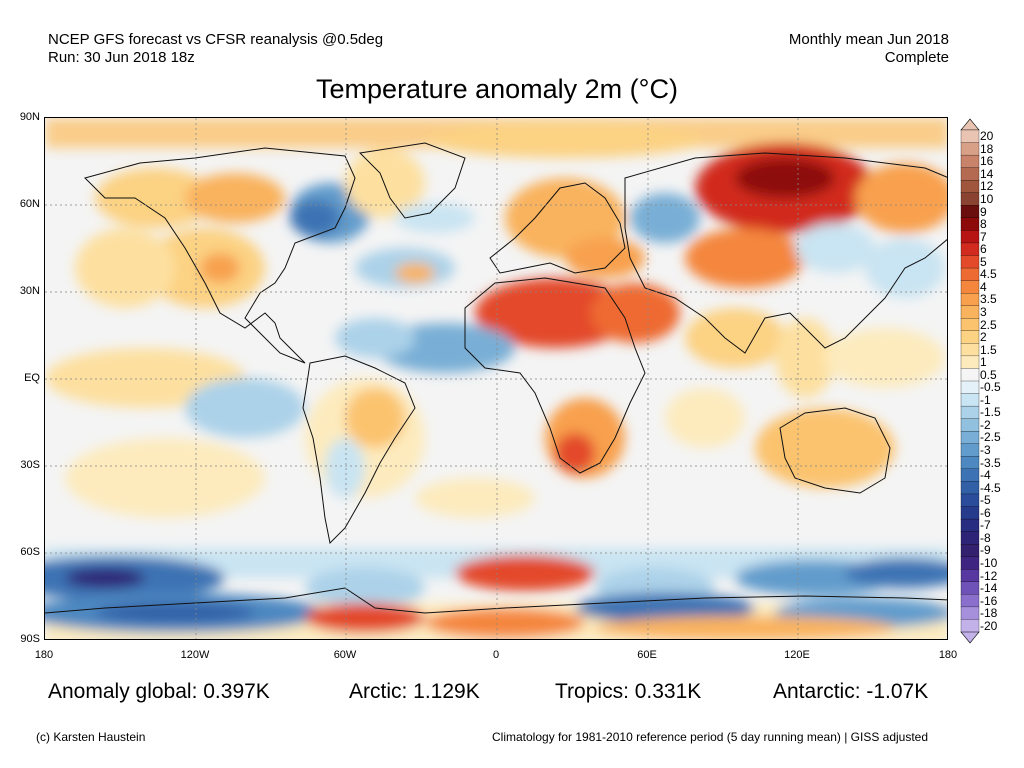 The width and height of the screenshot is (1024, 768). Describe the element at coordinates (987, 161) in the screenshot. I see `colorbar-tick-label: 16` at that location.